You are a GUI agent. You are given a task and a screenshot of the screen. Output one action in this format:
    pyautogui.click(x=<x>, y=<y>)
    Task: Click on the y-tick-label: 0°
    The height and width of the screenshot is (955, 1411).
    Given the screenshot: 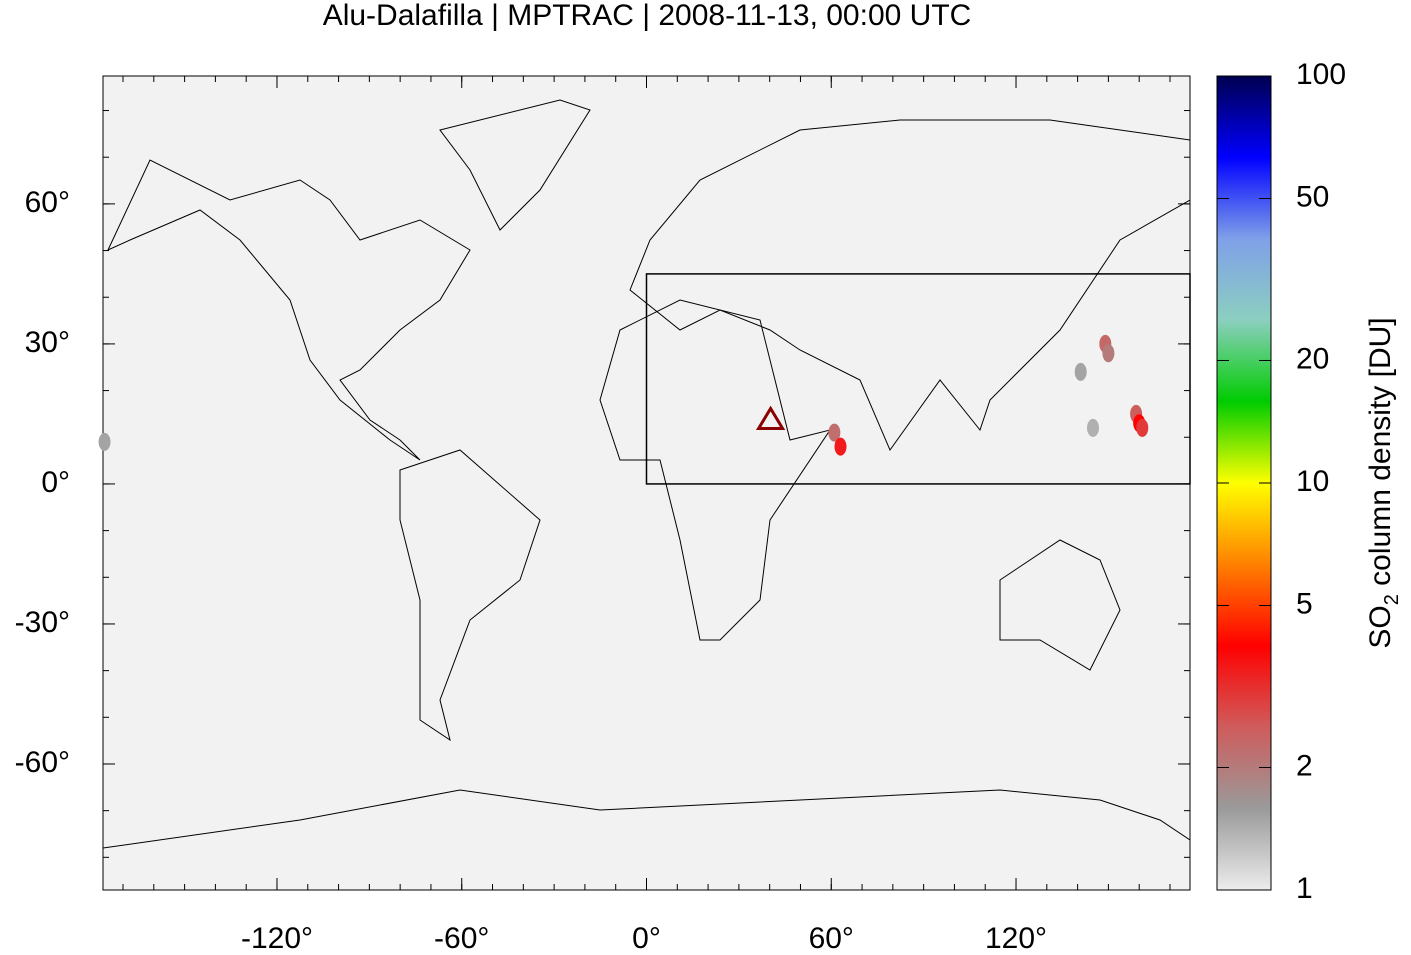 What is the action you would take?
    pyautogui.click(x=55, y=482)
    